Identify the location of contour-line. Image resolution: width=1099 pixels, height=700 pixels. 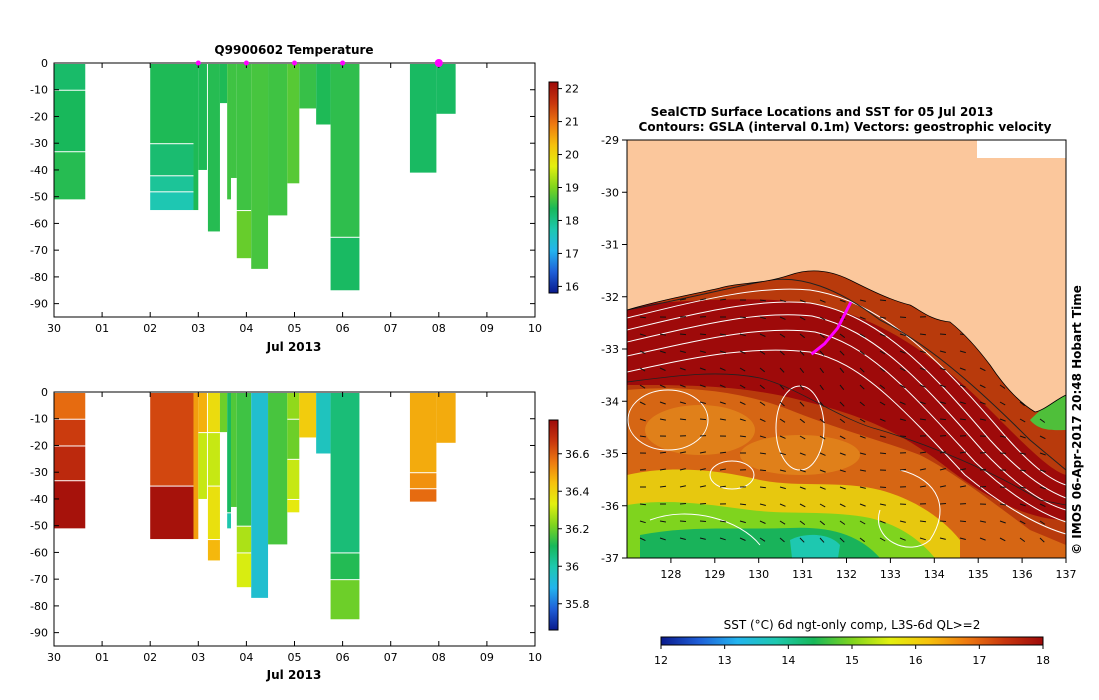
(846, 387).